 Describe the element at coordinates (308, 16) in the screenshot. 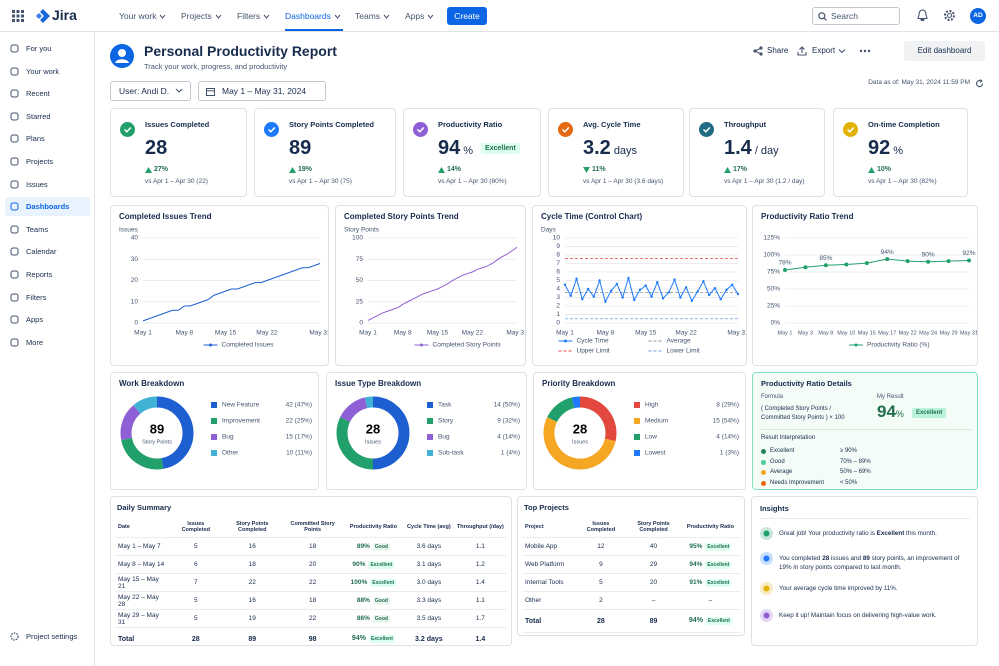

I see `nav-item: Dashboards` at that location.